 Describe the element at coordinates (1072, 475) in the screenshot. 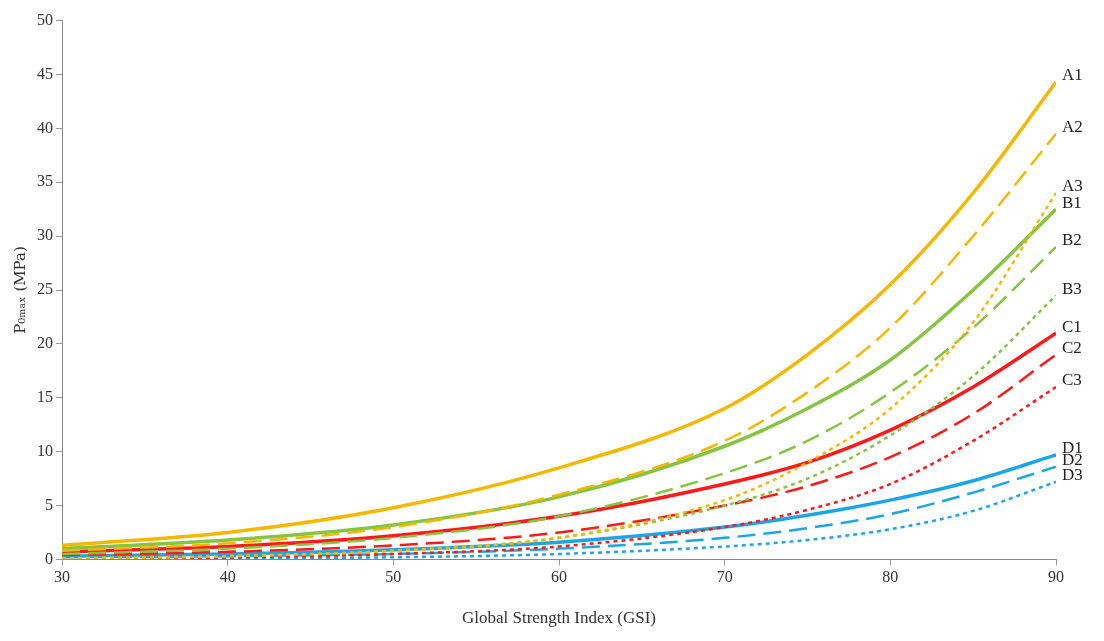

I see `series-label: D3` at that location.